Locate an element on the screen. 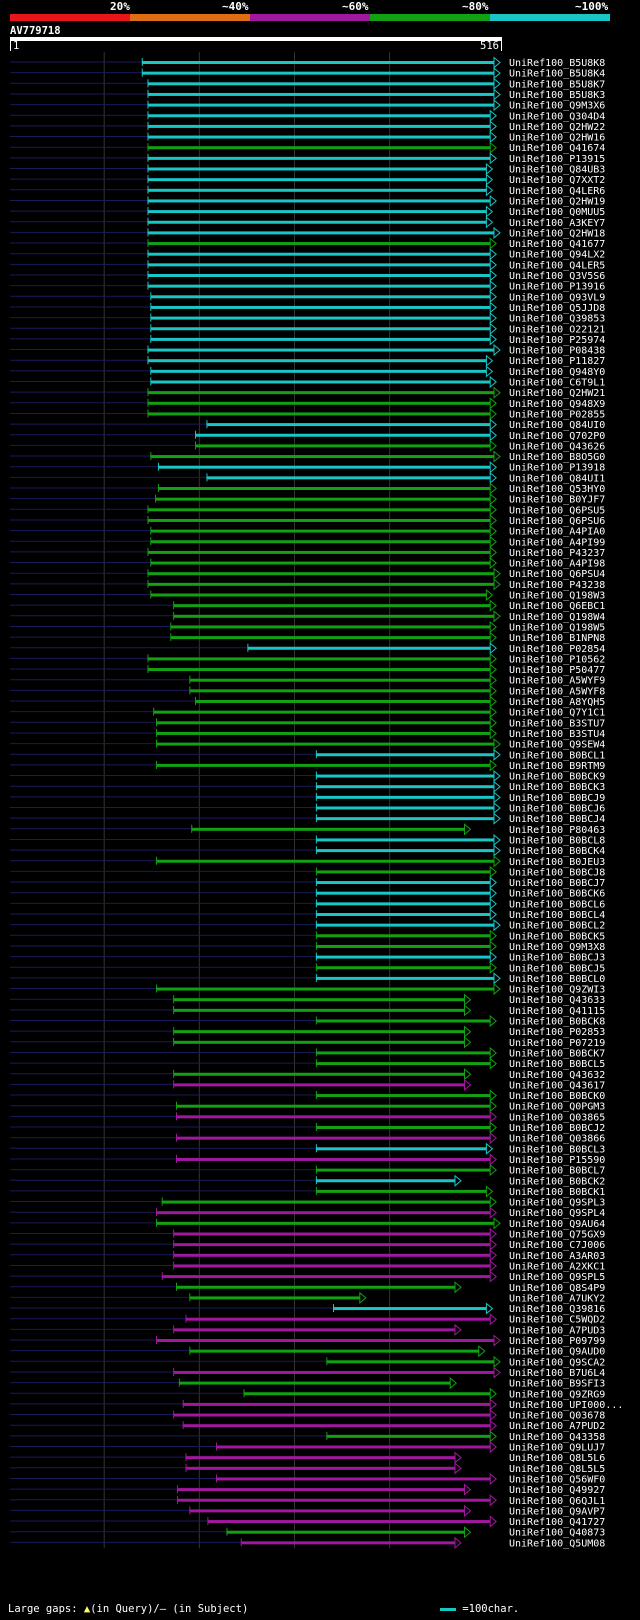  hit-row: UniRef100_Q702P0 is located at coordinates (307, 435).